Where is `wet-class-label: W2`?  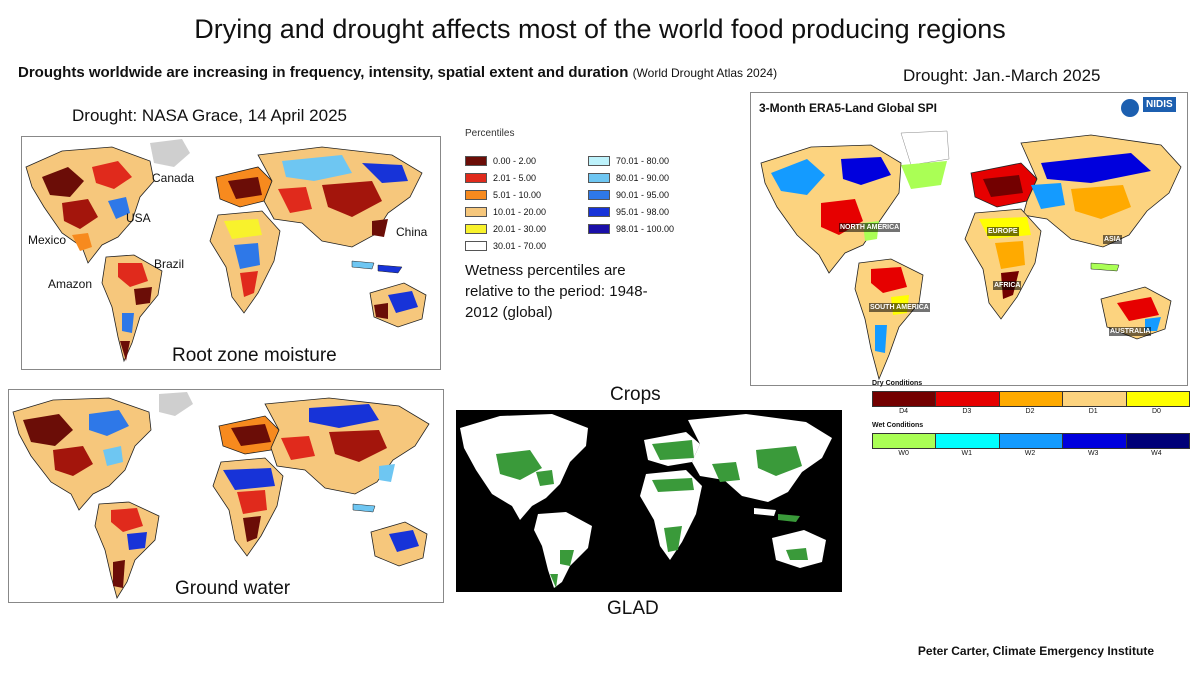 wet-class-label: W2 is located at coordinates (1030, 453).